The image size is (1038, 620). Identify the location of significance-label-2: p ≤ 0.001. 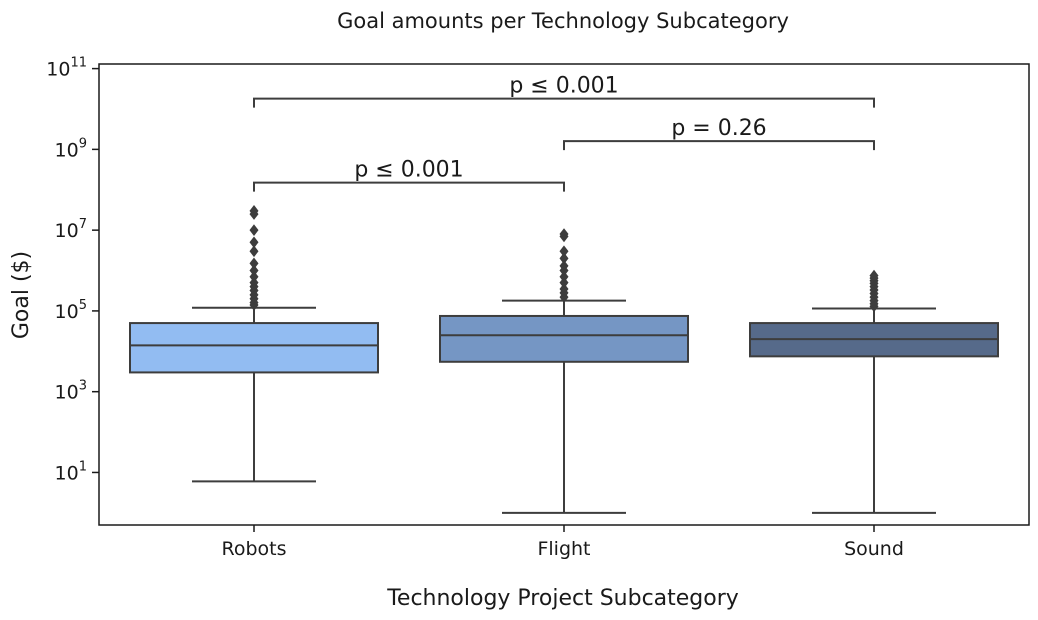
(563, 86).